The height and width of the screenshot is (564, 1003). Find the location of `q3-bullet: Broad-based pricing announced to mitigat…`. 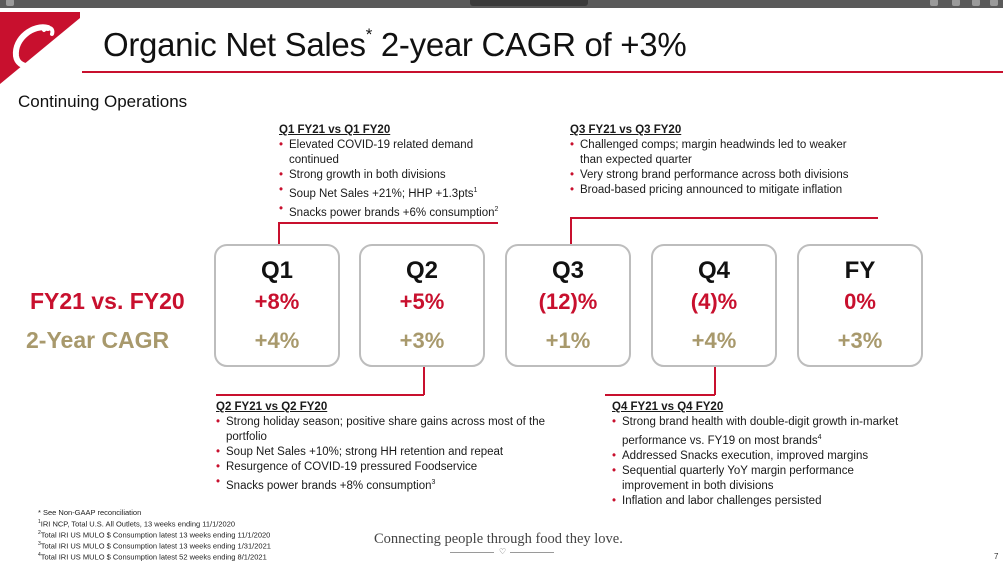

q3-bullet: Broad-based pricing announced to mitigat… is located at coordinates (730, 190).